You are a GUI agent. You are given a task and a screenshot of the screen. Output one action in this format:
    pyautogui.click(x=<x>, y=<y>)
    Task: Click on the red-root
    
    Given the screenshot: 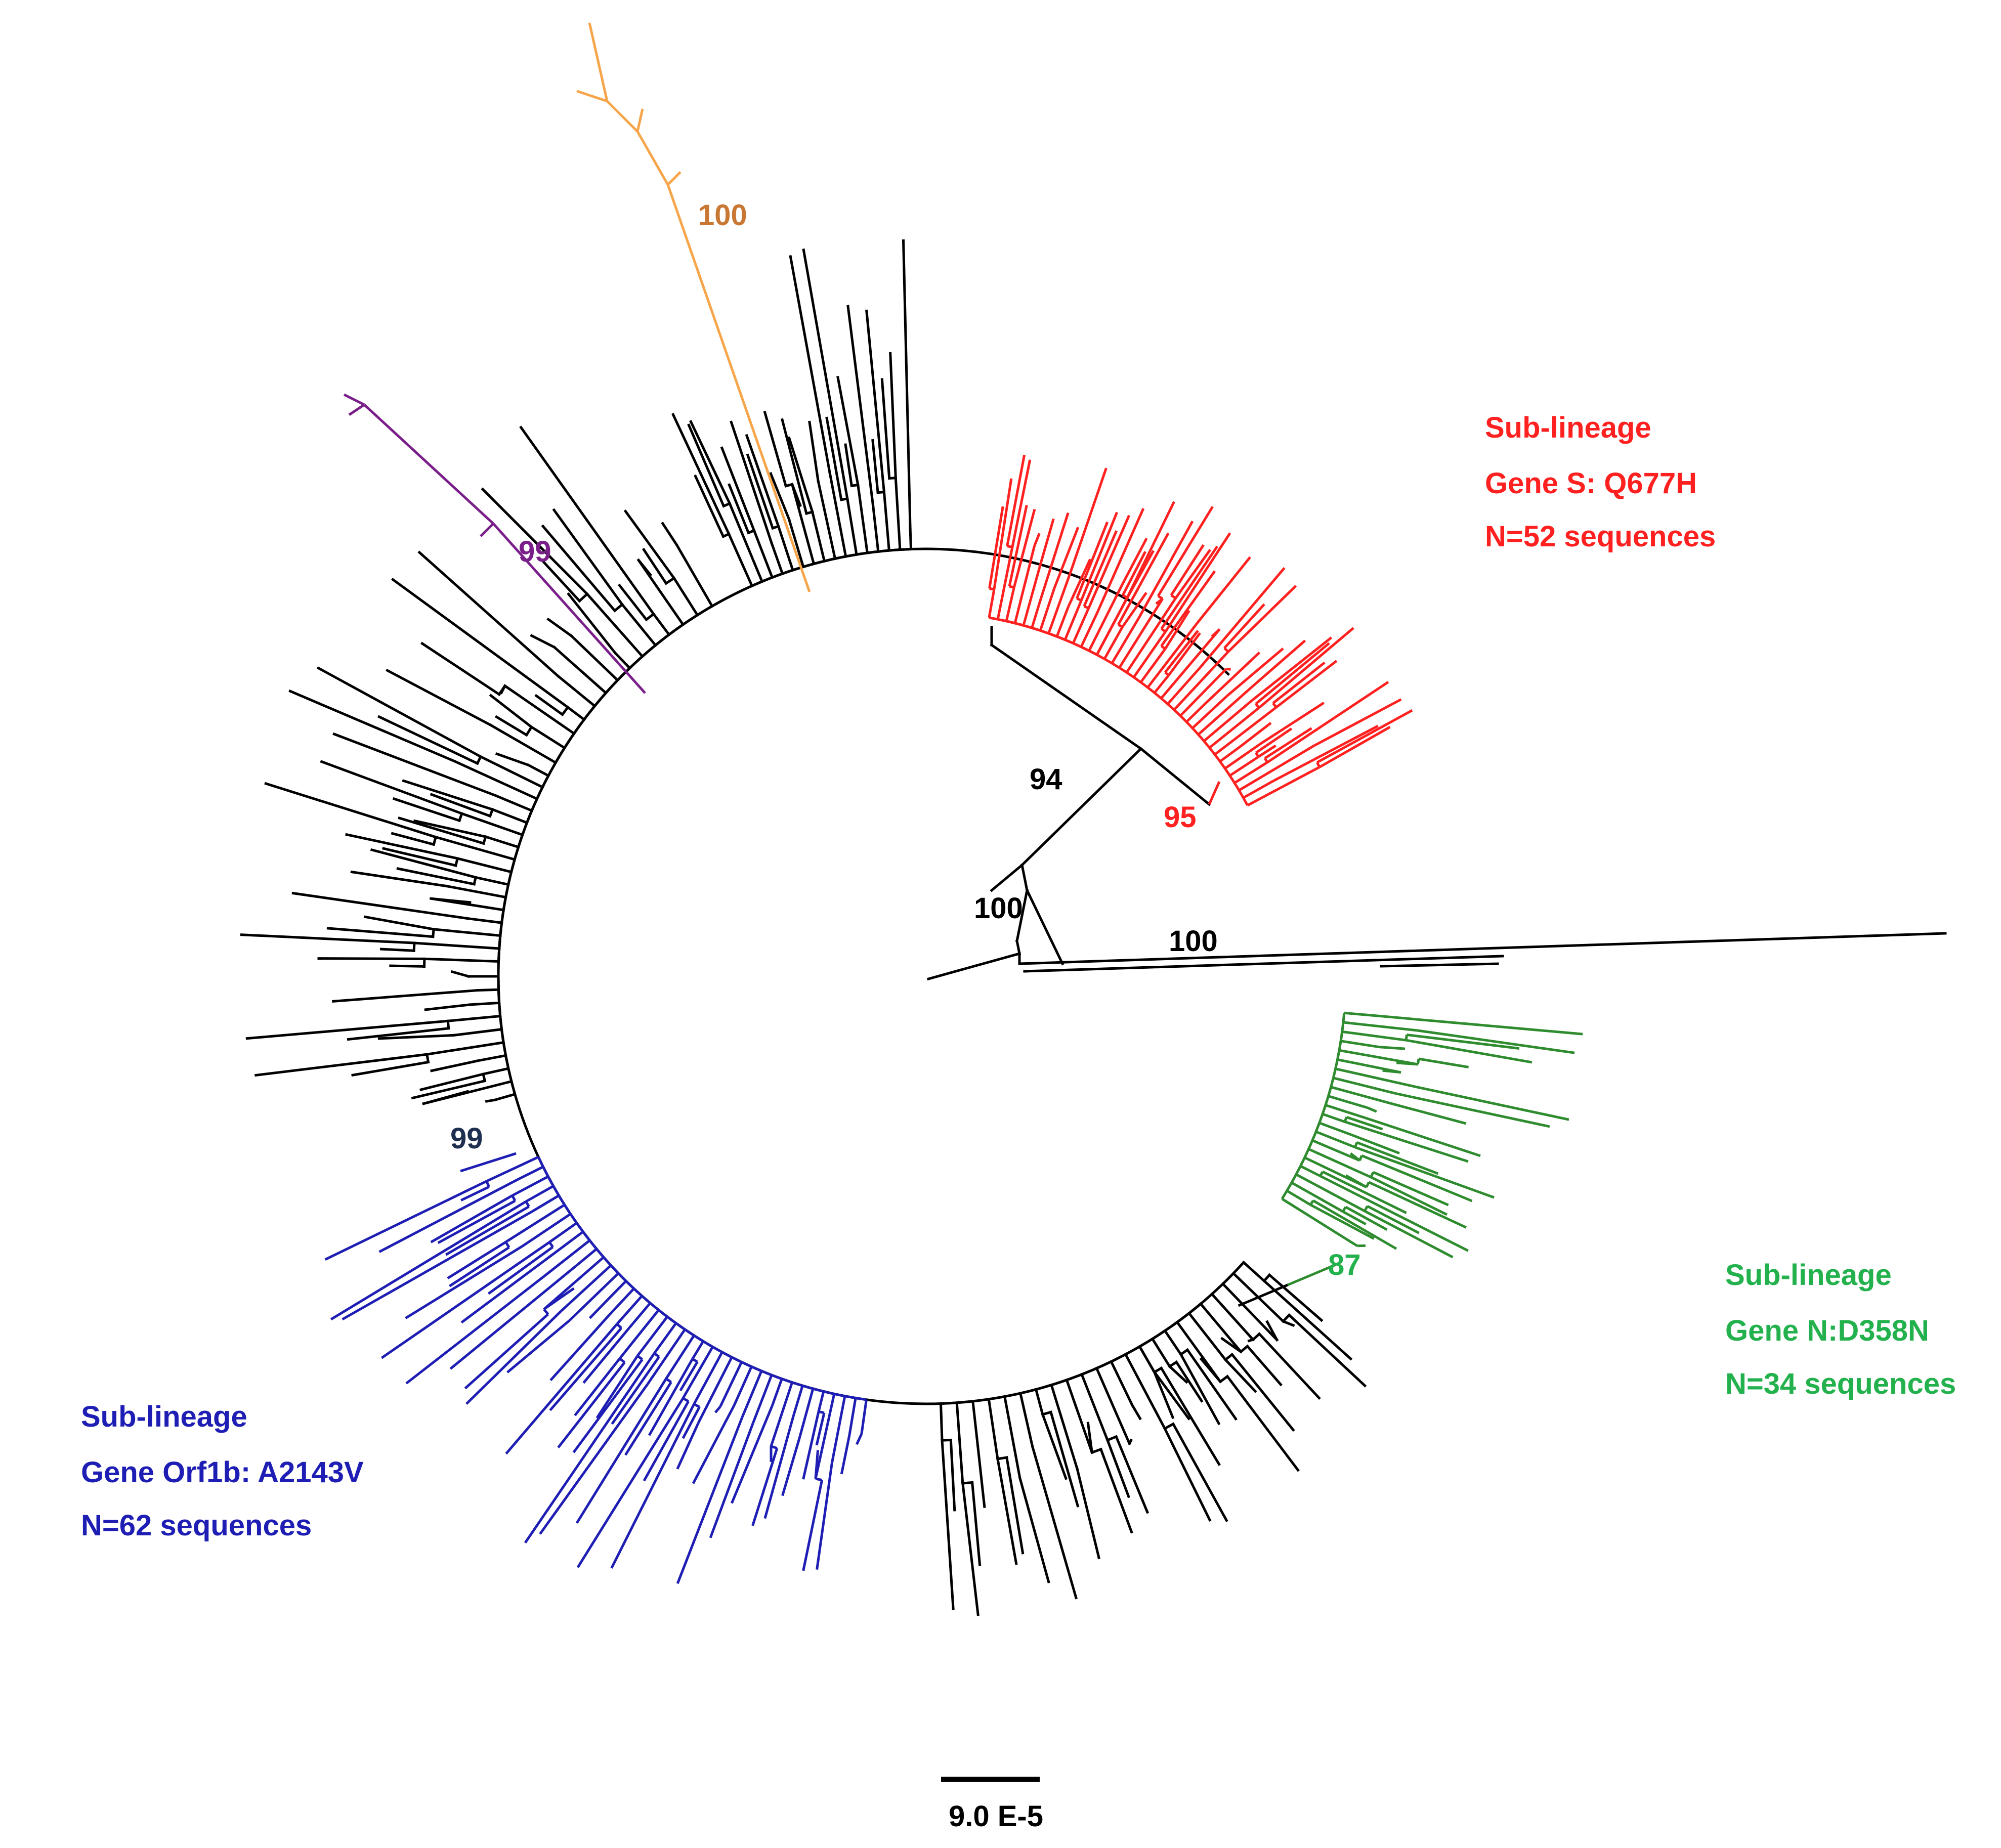 What is the action you would take?
    pyautogui.click(x=1214, y=793)
    